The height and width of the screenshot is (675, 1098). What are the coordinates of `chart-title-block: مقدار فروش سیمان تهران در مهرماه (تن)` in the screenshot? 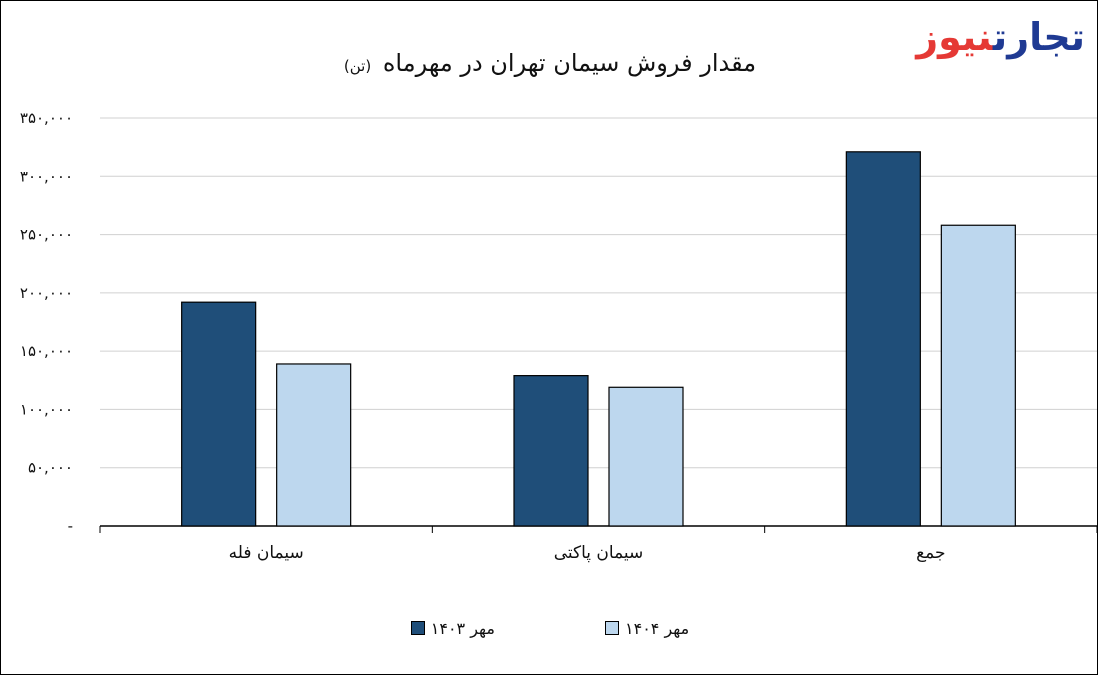 It's located at (549, 63).